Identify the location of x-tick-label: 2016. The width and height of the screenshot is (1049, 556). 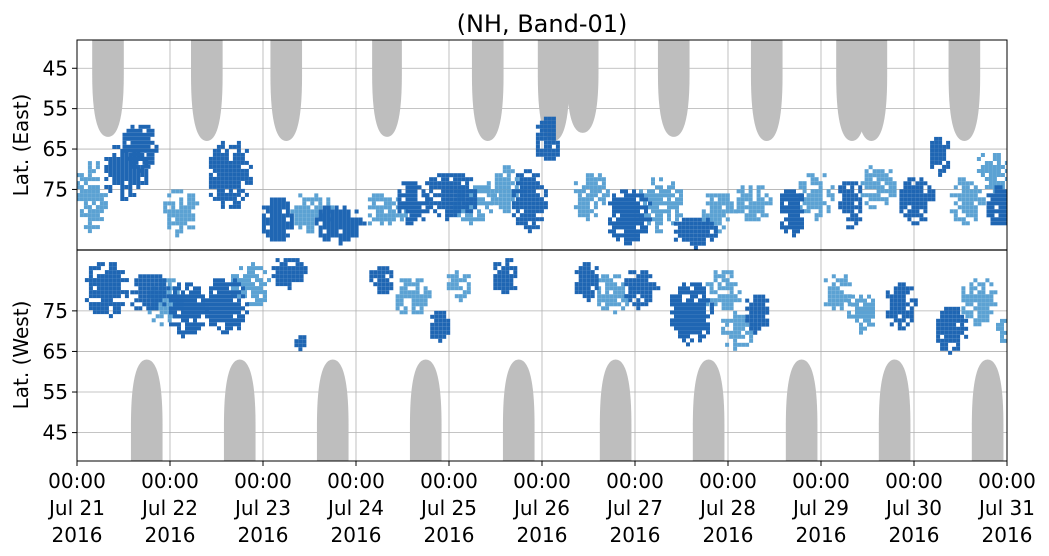
(449, 535).